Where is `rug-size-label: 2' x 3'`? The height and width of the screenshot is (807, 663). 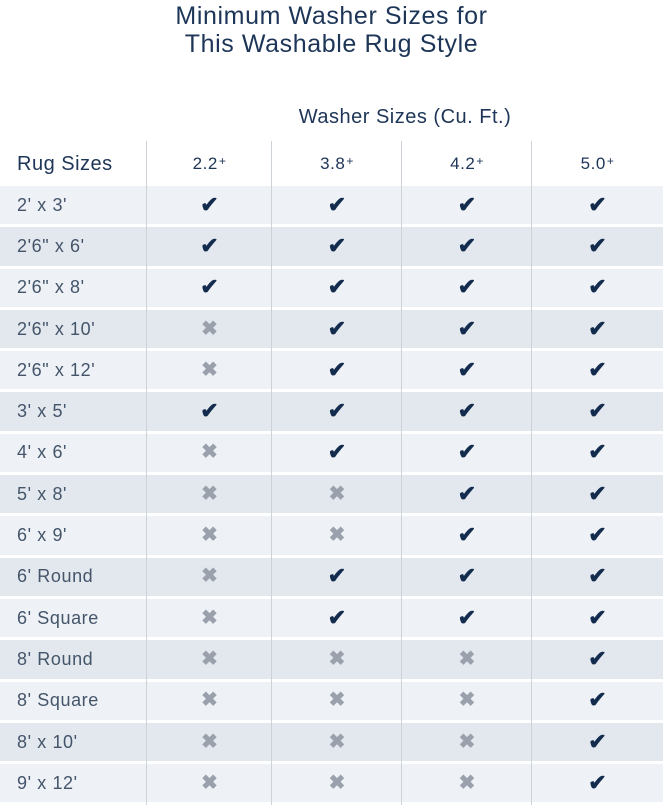 rug-size-label: 2' x 3' is located at coordinates (42, 204).